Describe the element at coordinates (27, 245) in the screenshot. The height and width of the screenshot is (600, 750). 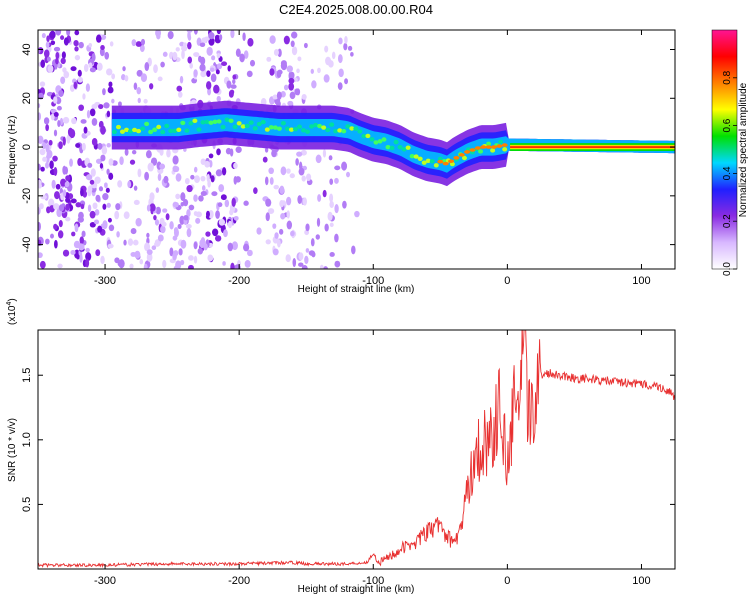
I see `heatmap-y-tick-label: -40` at that location.